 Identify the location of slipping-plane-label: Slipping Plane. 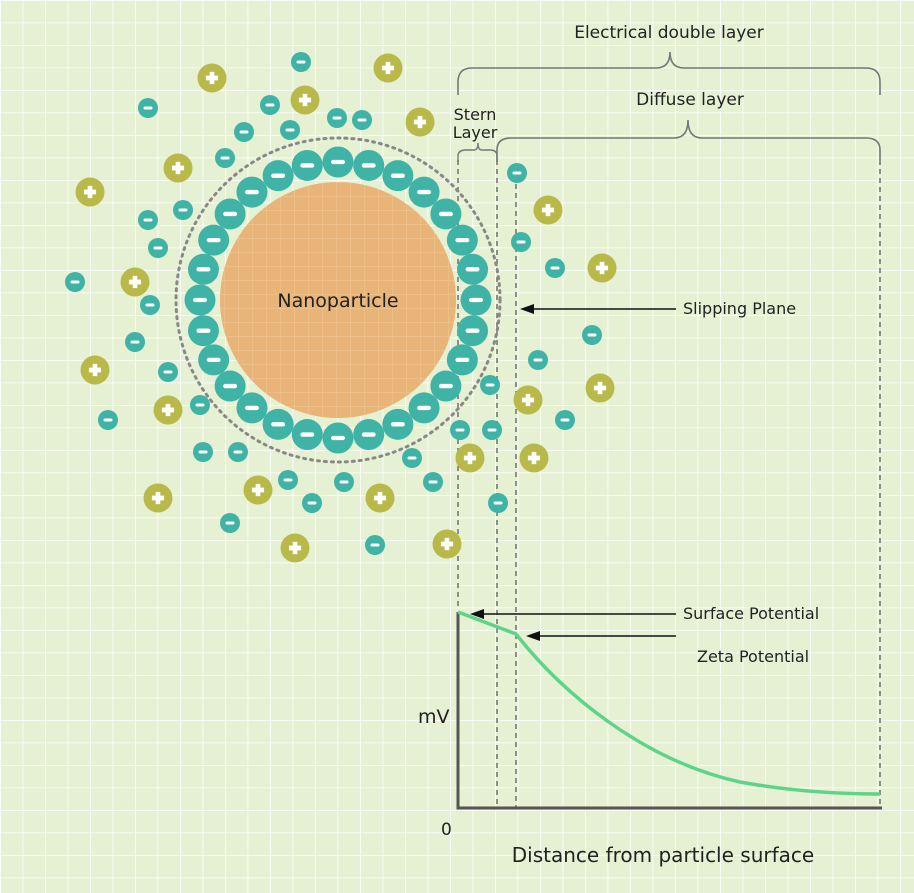
(739, 308).